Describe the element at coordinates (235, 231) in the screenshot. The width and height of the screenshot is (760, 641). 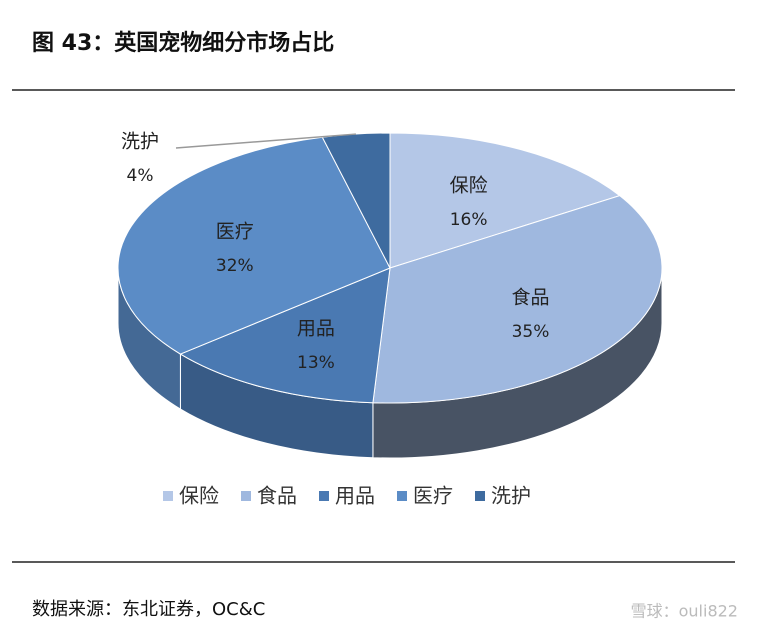
I see `slice-label: 医疗` at that location.